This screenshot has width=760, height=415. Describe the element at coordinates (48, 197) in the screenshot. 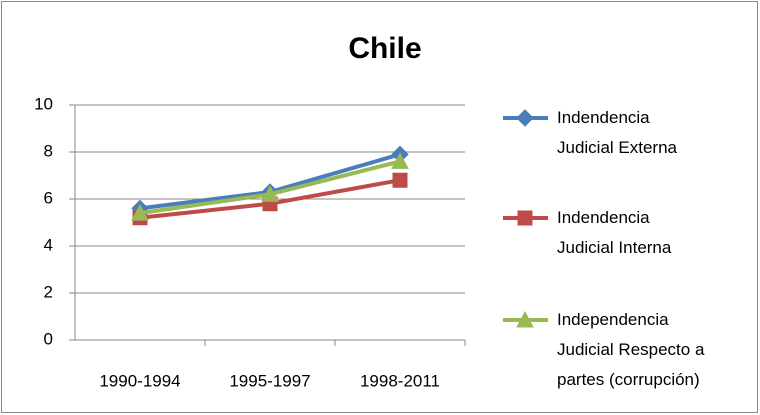

I see `y-tick-label: 6` at that location.